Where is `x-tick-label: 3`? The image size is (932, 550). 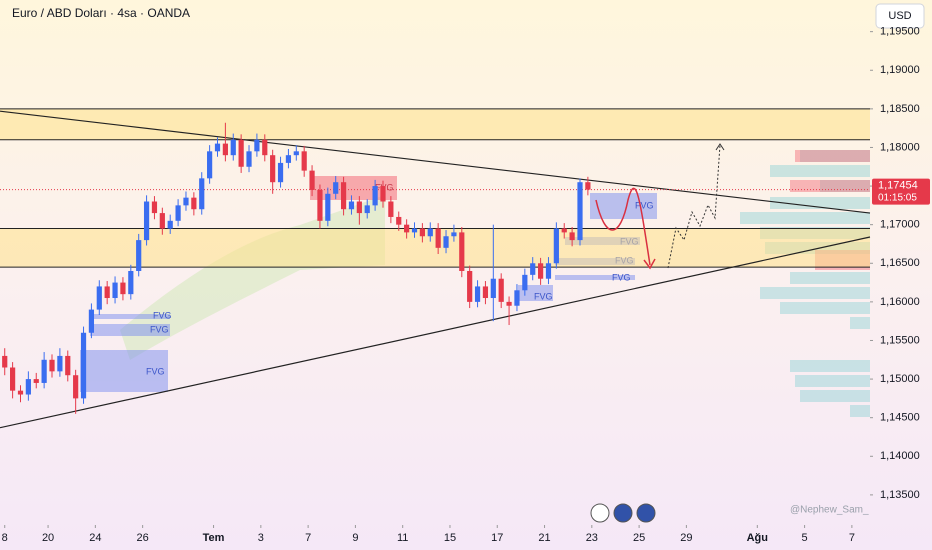 x-tick-label: 3 is located at coordinates (261, 538).